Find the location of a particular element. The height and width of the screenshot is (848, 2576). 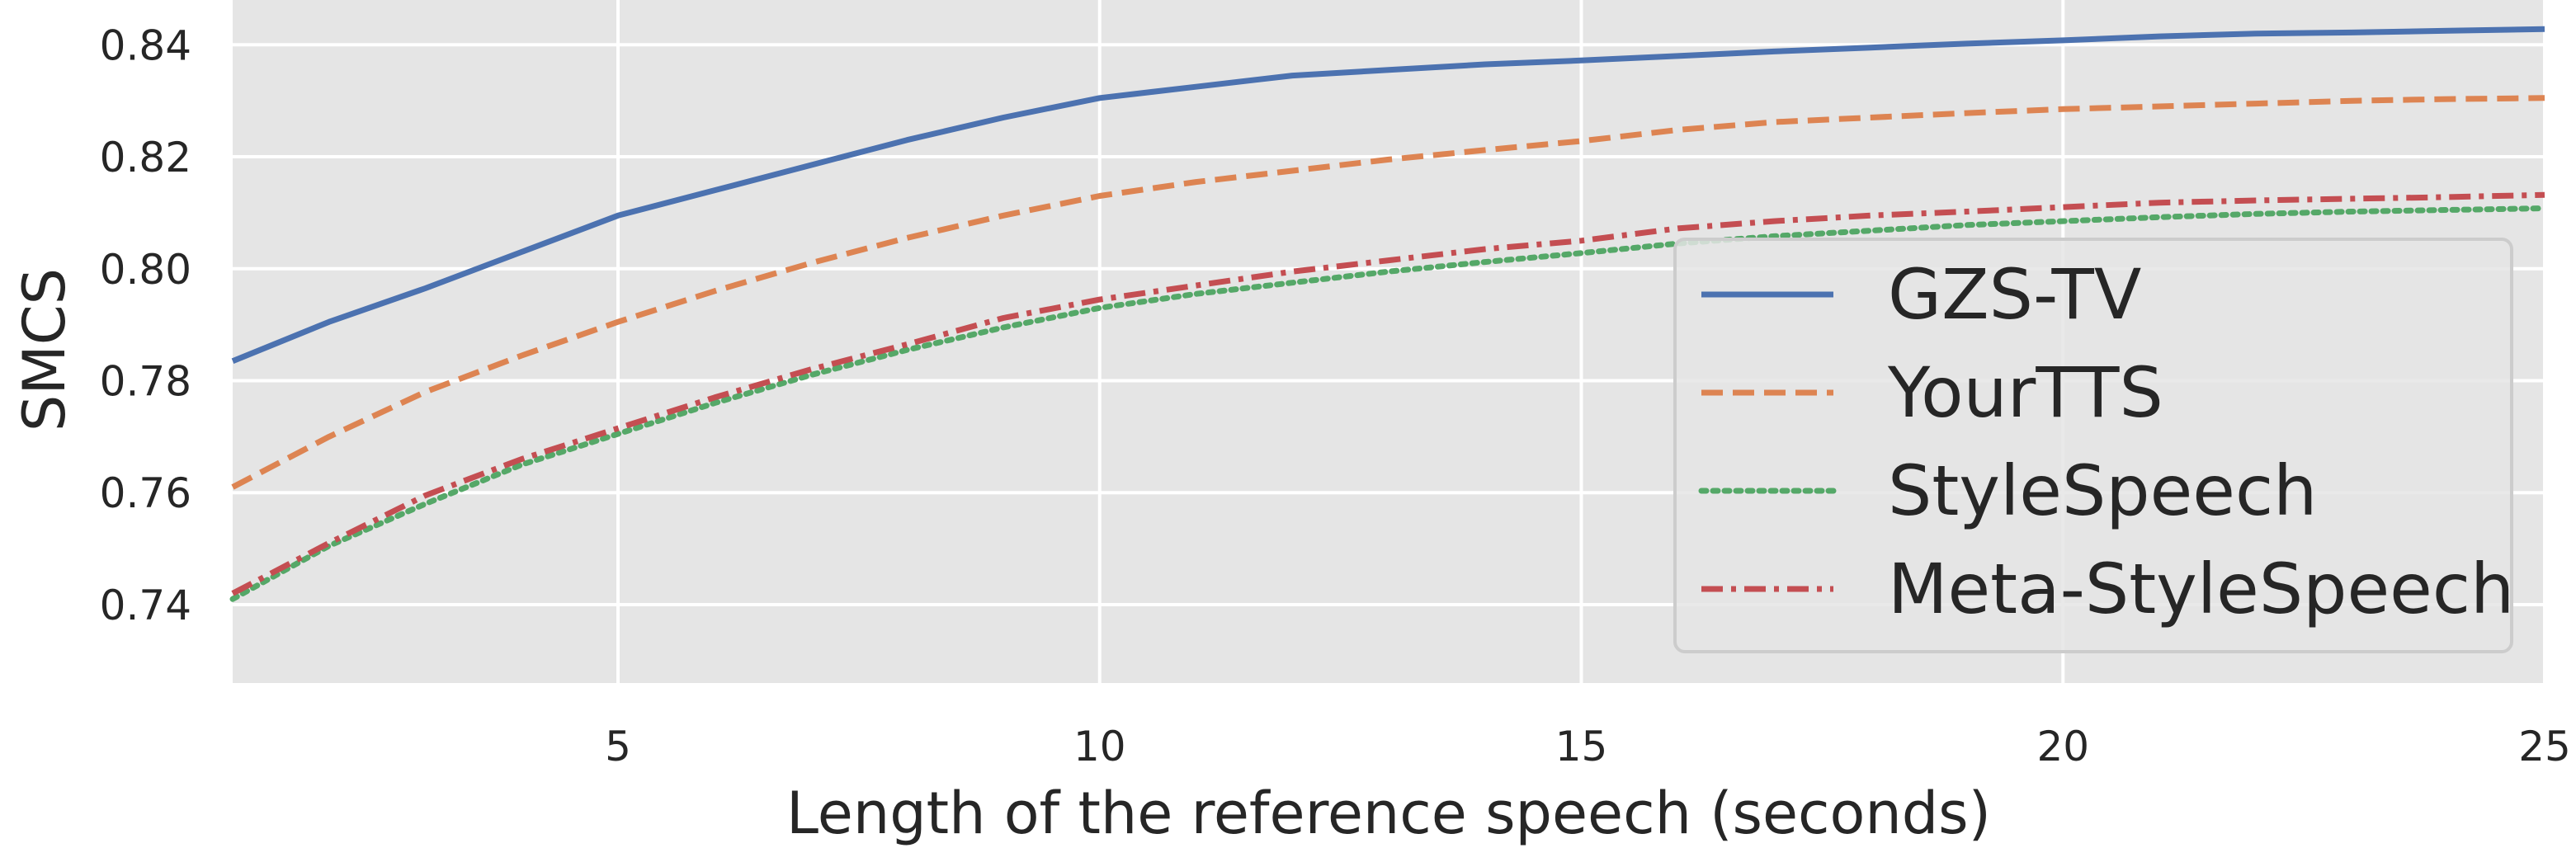

y-axis-ticks: 0.74 0.76 0.78 0.80 0.82 0.84 is located at coordinates (145, 325).